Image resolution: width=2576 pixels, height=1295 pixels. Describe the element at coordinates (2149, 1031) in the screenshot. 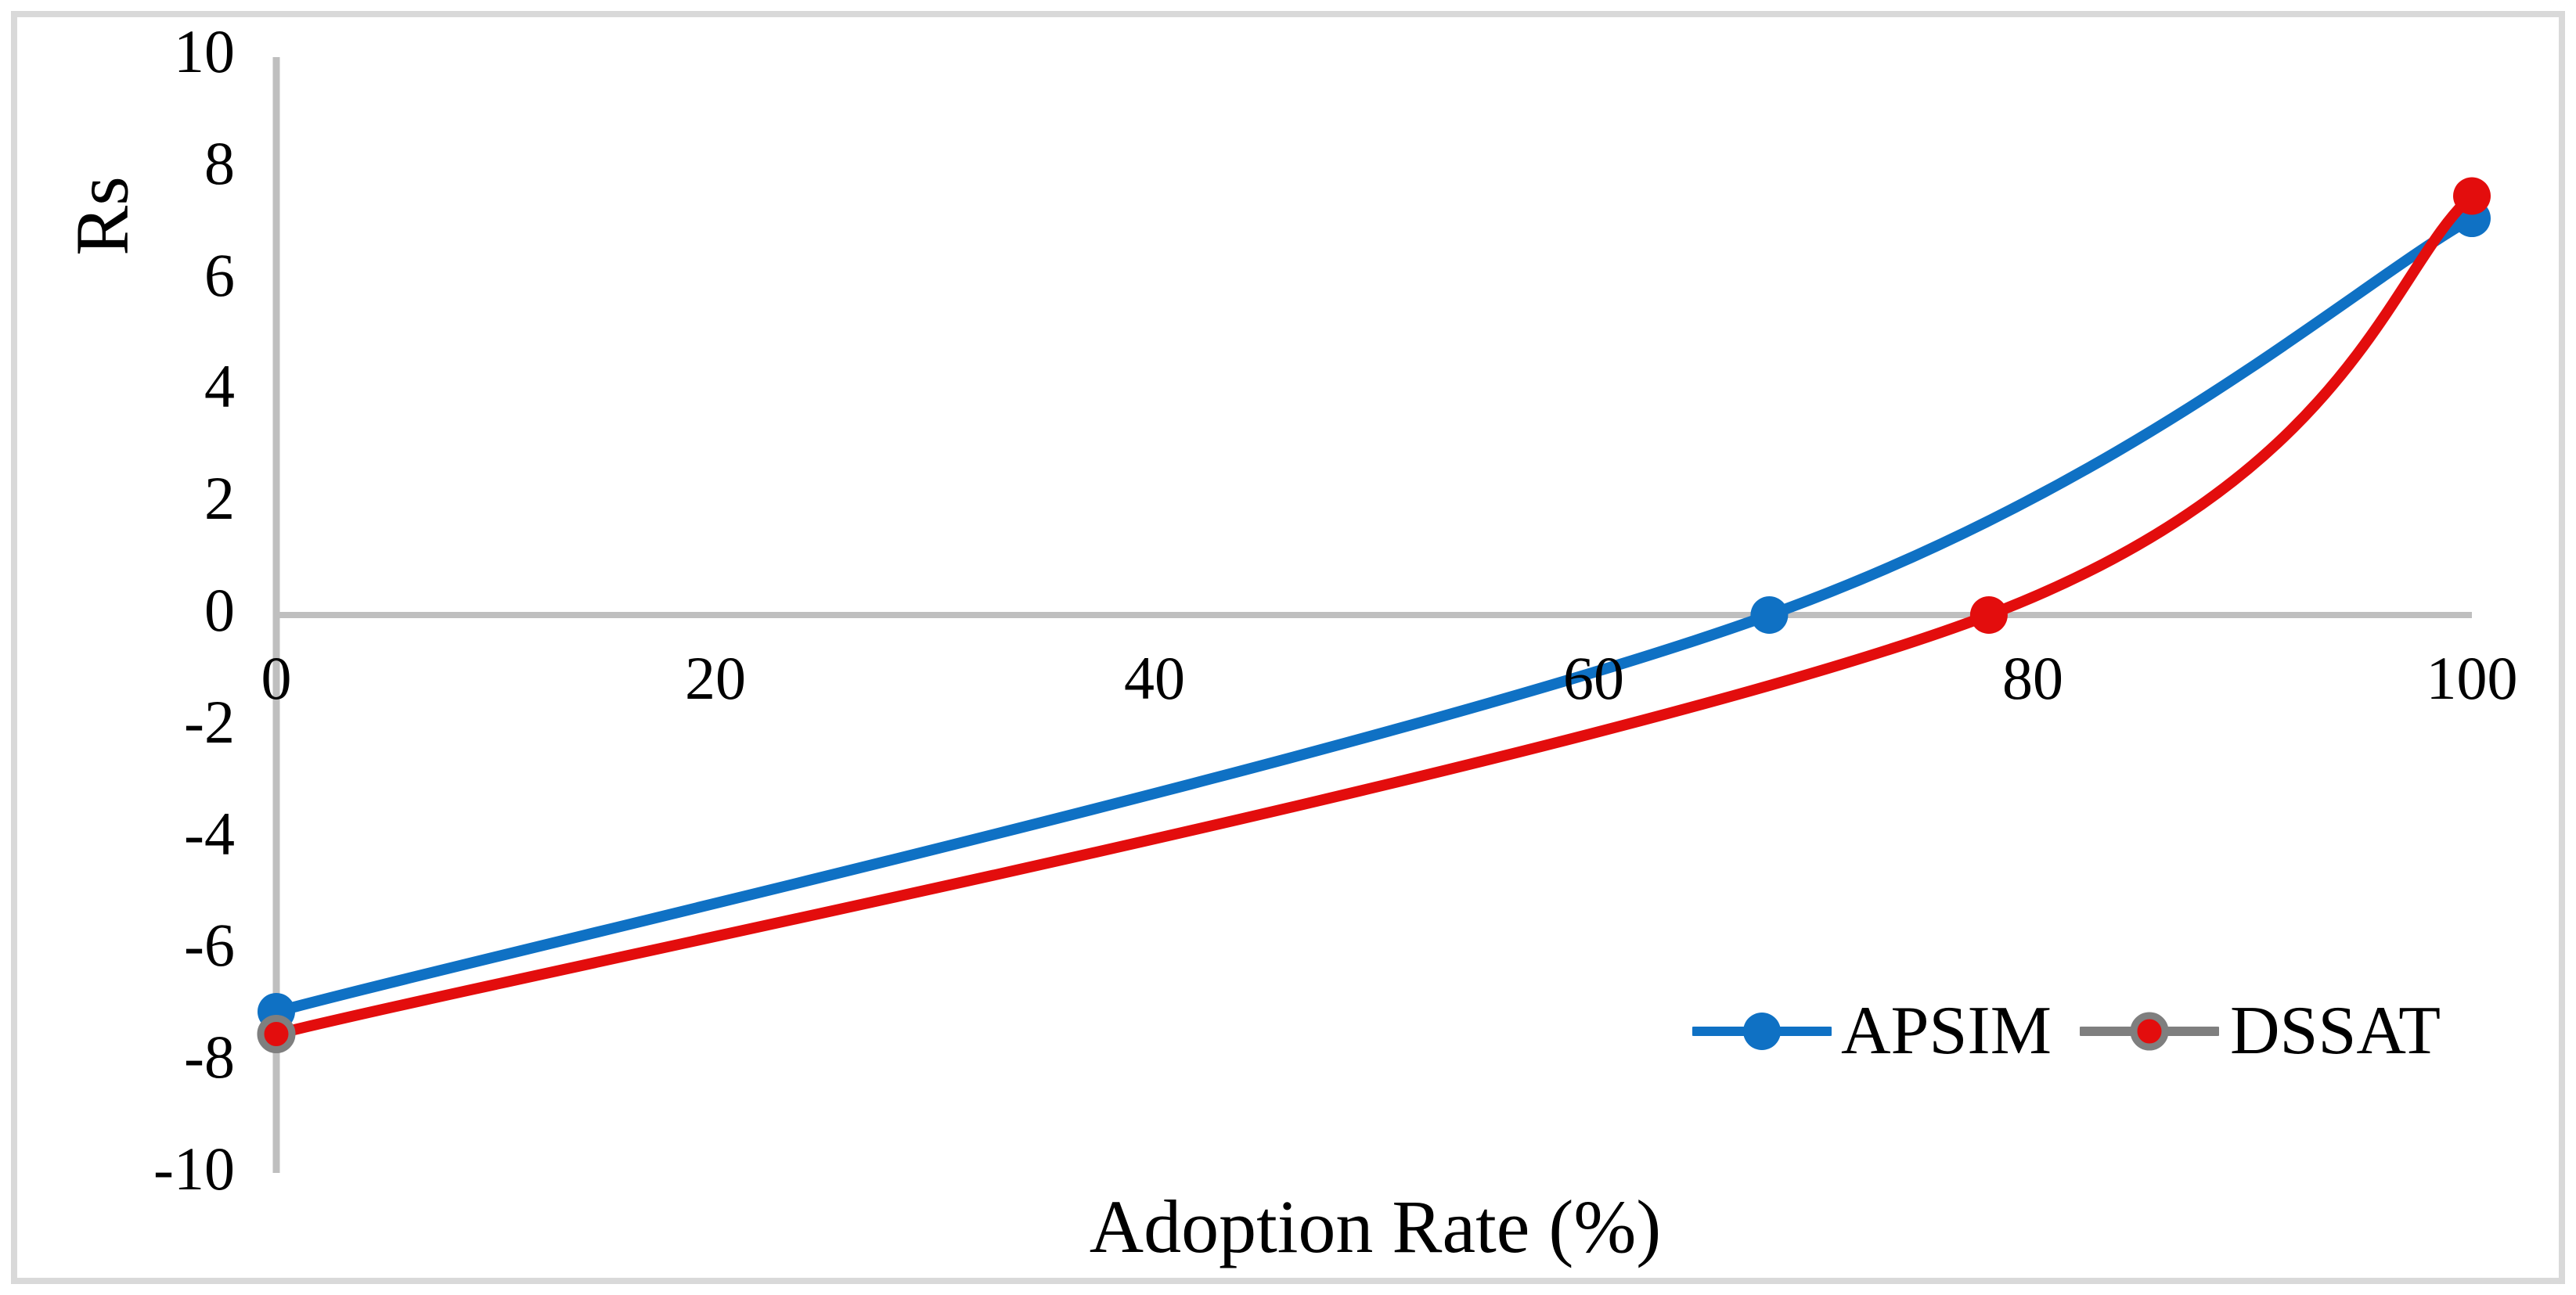

I see `dssat-legend-marker-icon` at that location.